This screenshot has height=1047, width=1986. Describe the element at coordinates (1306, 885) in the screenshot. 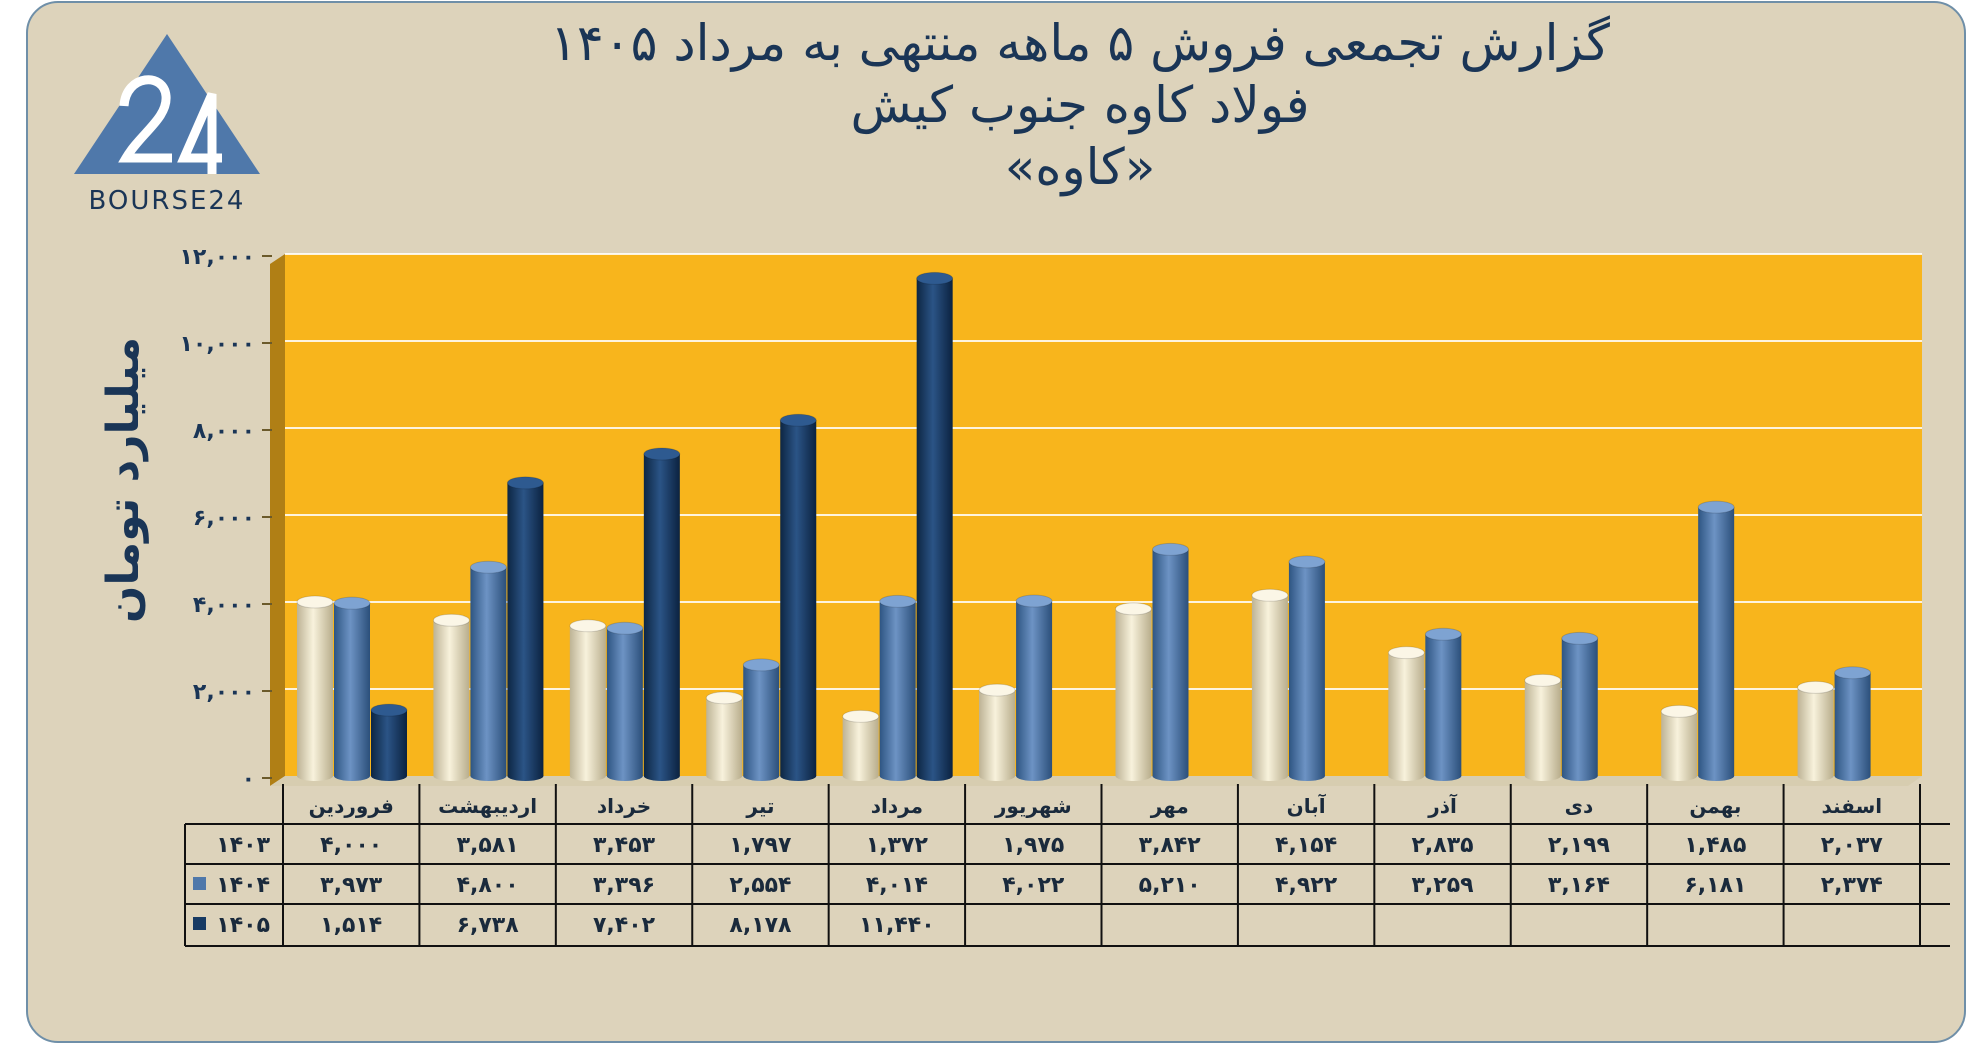

I see `table-cell-value: ۴,۹۲۲` at that location.